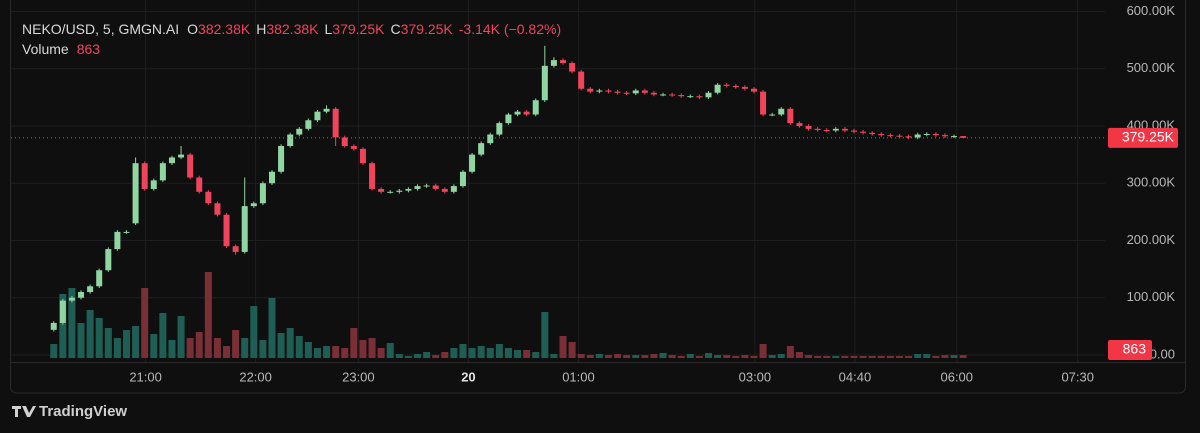  What do you see at coordinates (1151, 182) in the screenshot?
I see `y-tick-label: 300.00K` at bounding box center [1151, 182].